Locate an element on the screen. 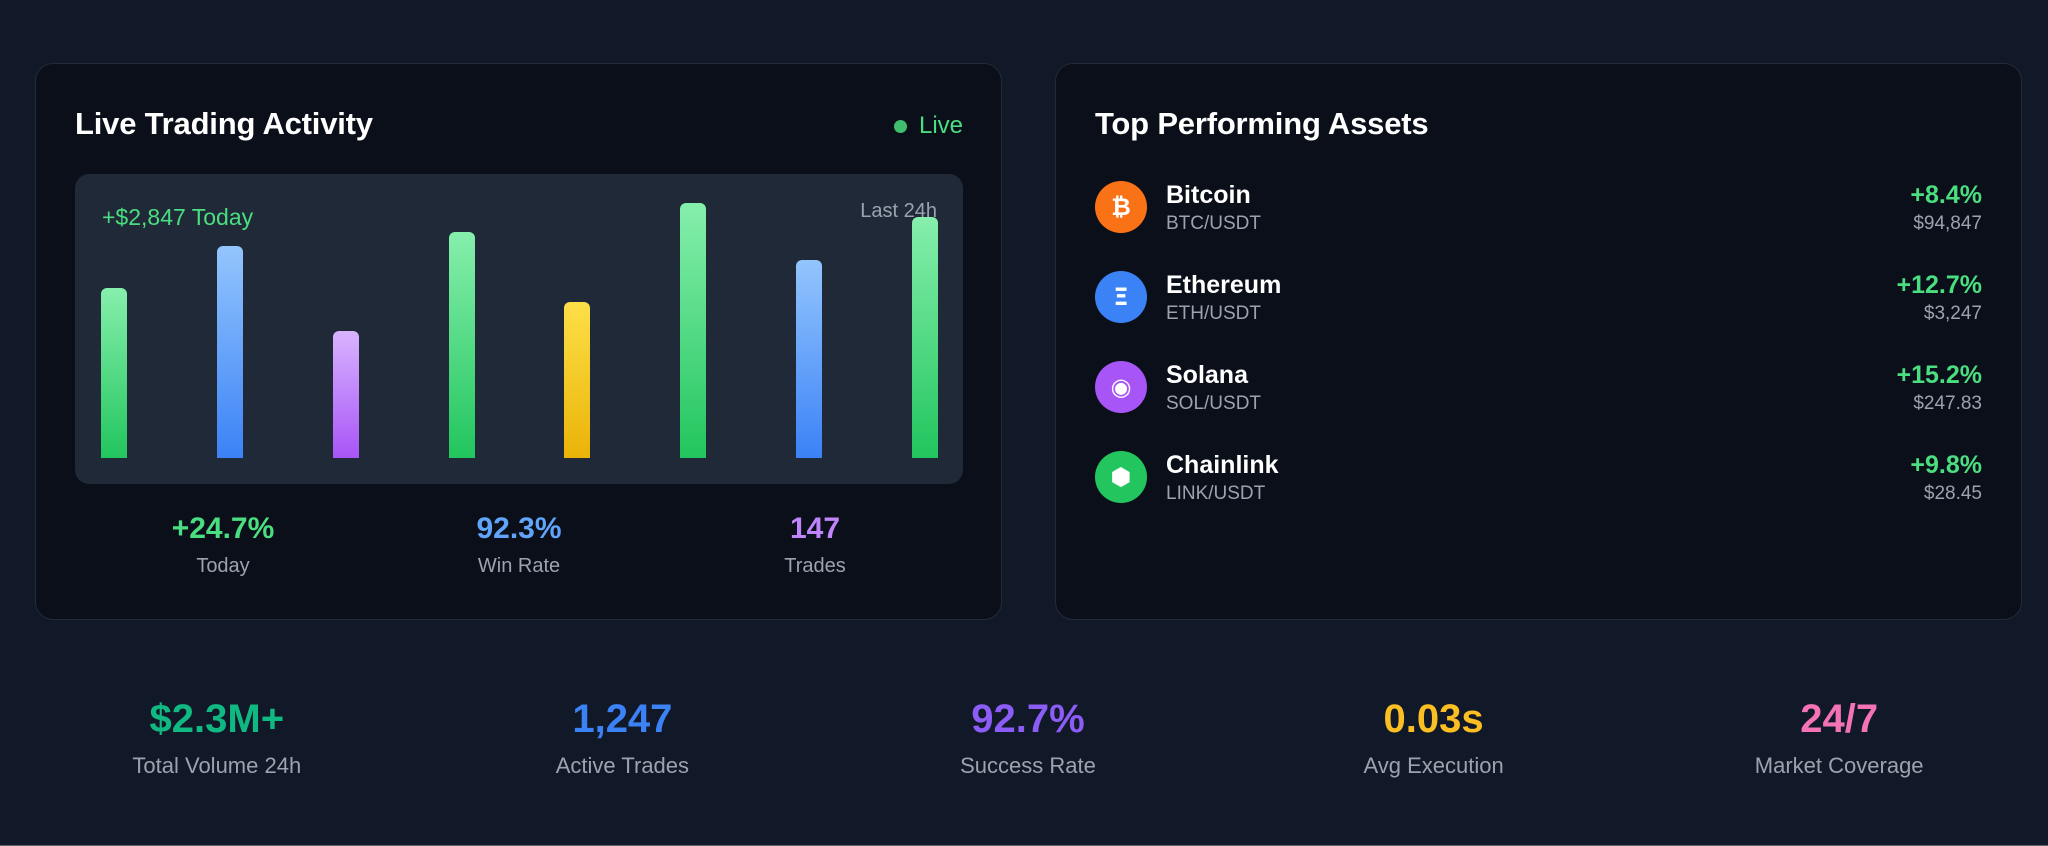 The image size is (2048, 846). stat-label: Win Rate is located at coordinates (519, 566).